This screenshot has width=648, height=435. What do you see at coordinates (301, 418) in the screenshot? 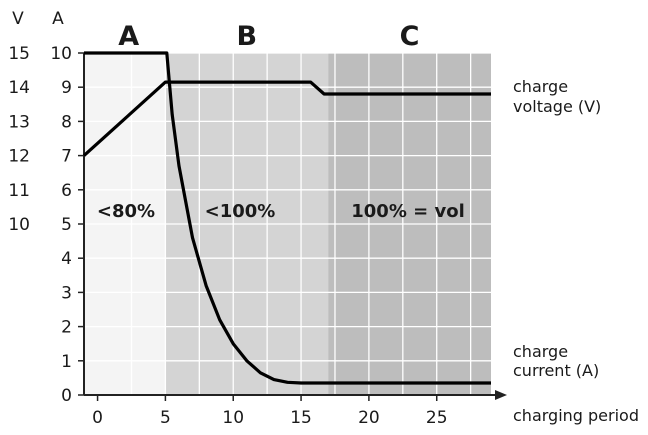
I see `x-tick-label: 15` at bounding box center [301, 418].